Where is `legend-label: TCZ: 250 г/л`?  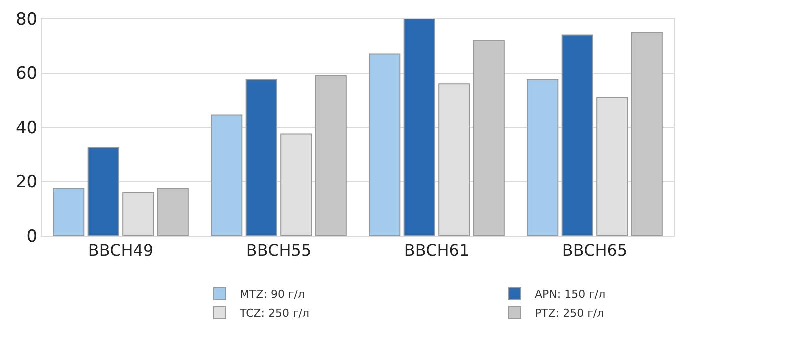 legend-label: TCZ: 250 г/л is located at coordinates (274, 313).